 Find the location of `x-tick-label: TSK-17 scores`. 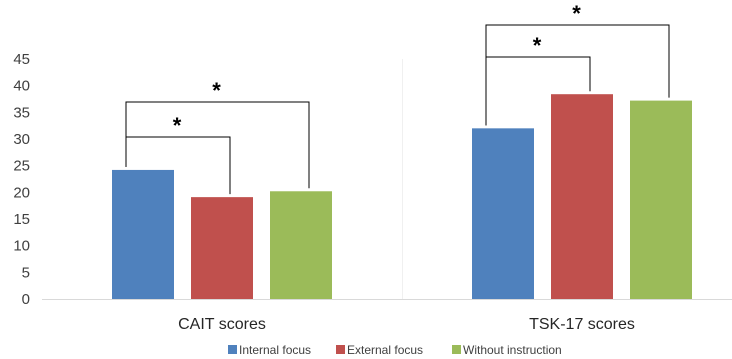

x-tick-label: TSK-17 scores is located at coordinates (582, 324).